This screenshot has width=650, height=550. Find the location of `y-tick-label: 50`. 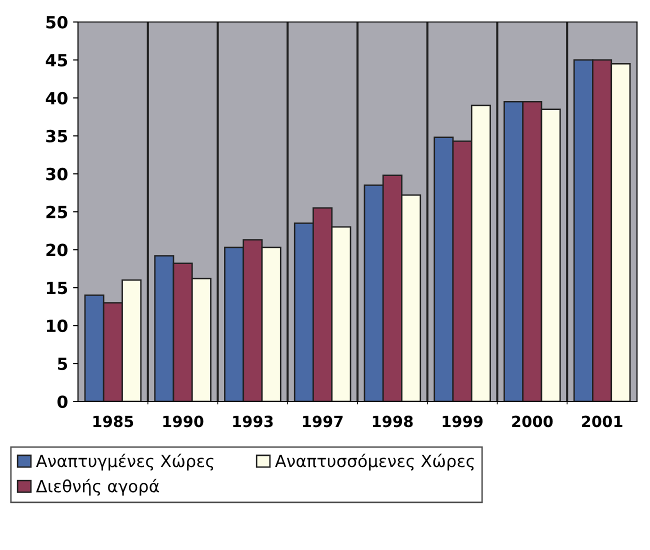

y-tick-label: 50 is located at coordinates (57, 22).